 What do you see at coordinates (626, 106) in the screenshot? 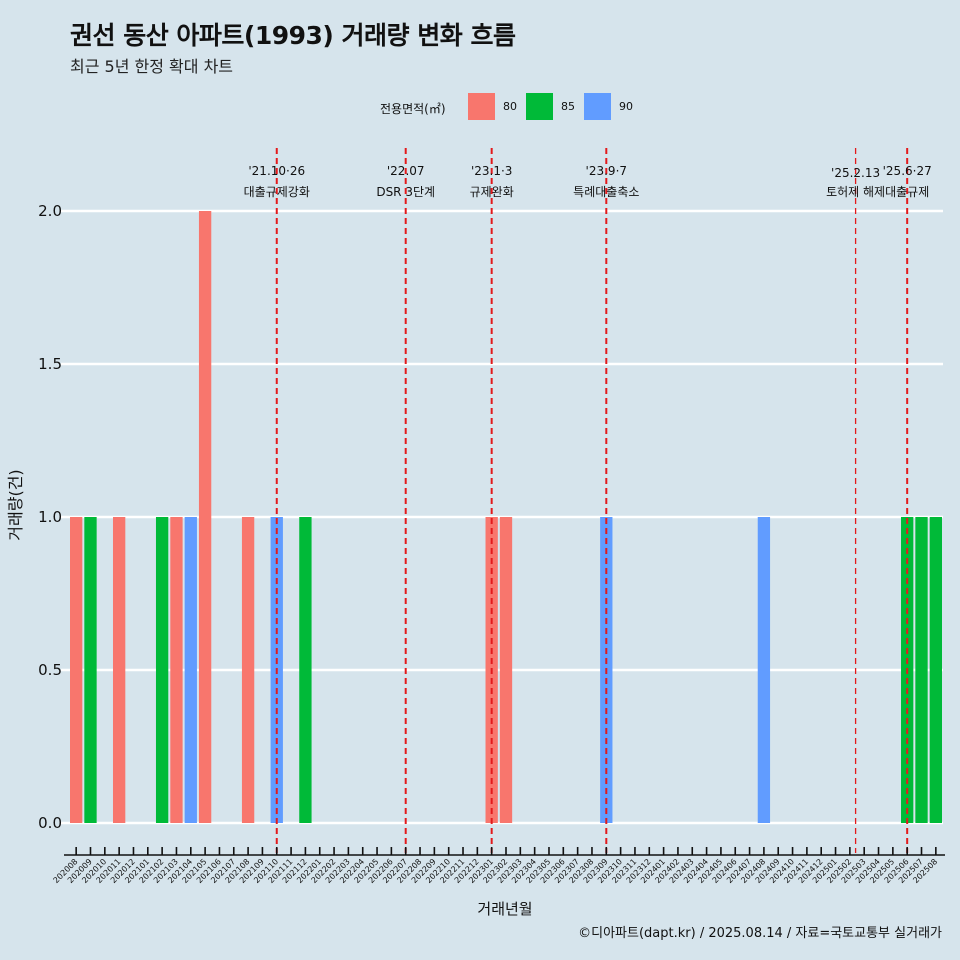
I see `legend-label-90: 90` at bounding box center [626, 106].